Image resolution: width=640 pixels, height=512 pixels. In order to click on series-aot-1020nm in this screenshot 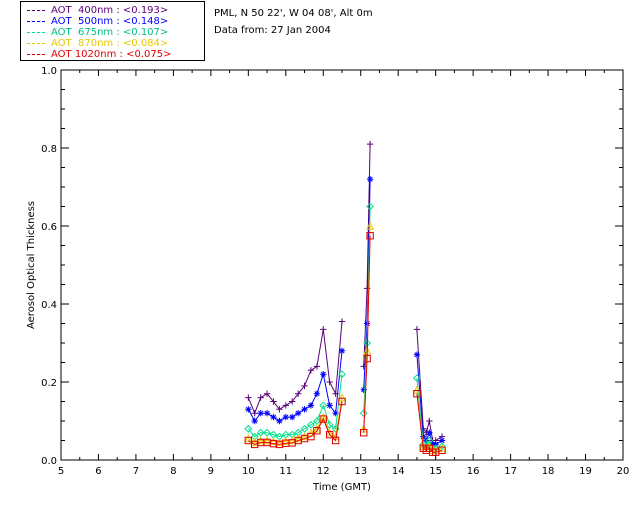, I will do `click(345, 344)`.